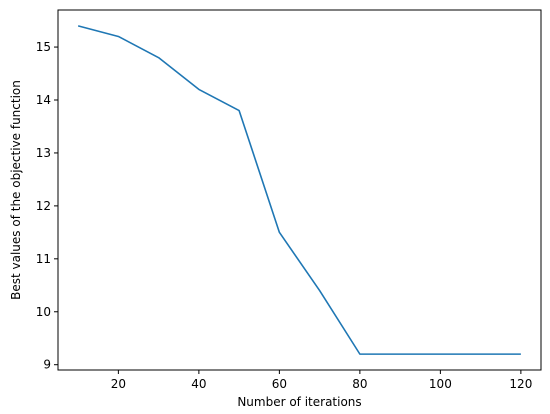  What do you see at coordinates (43, 153) in the screenshot?
I see `y-tick-label: 13` at bounding box center [43, 153].